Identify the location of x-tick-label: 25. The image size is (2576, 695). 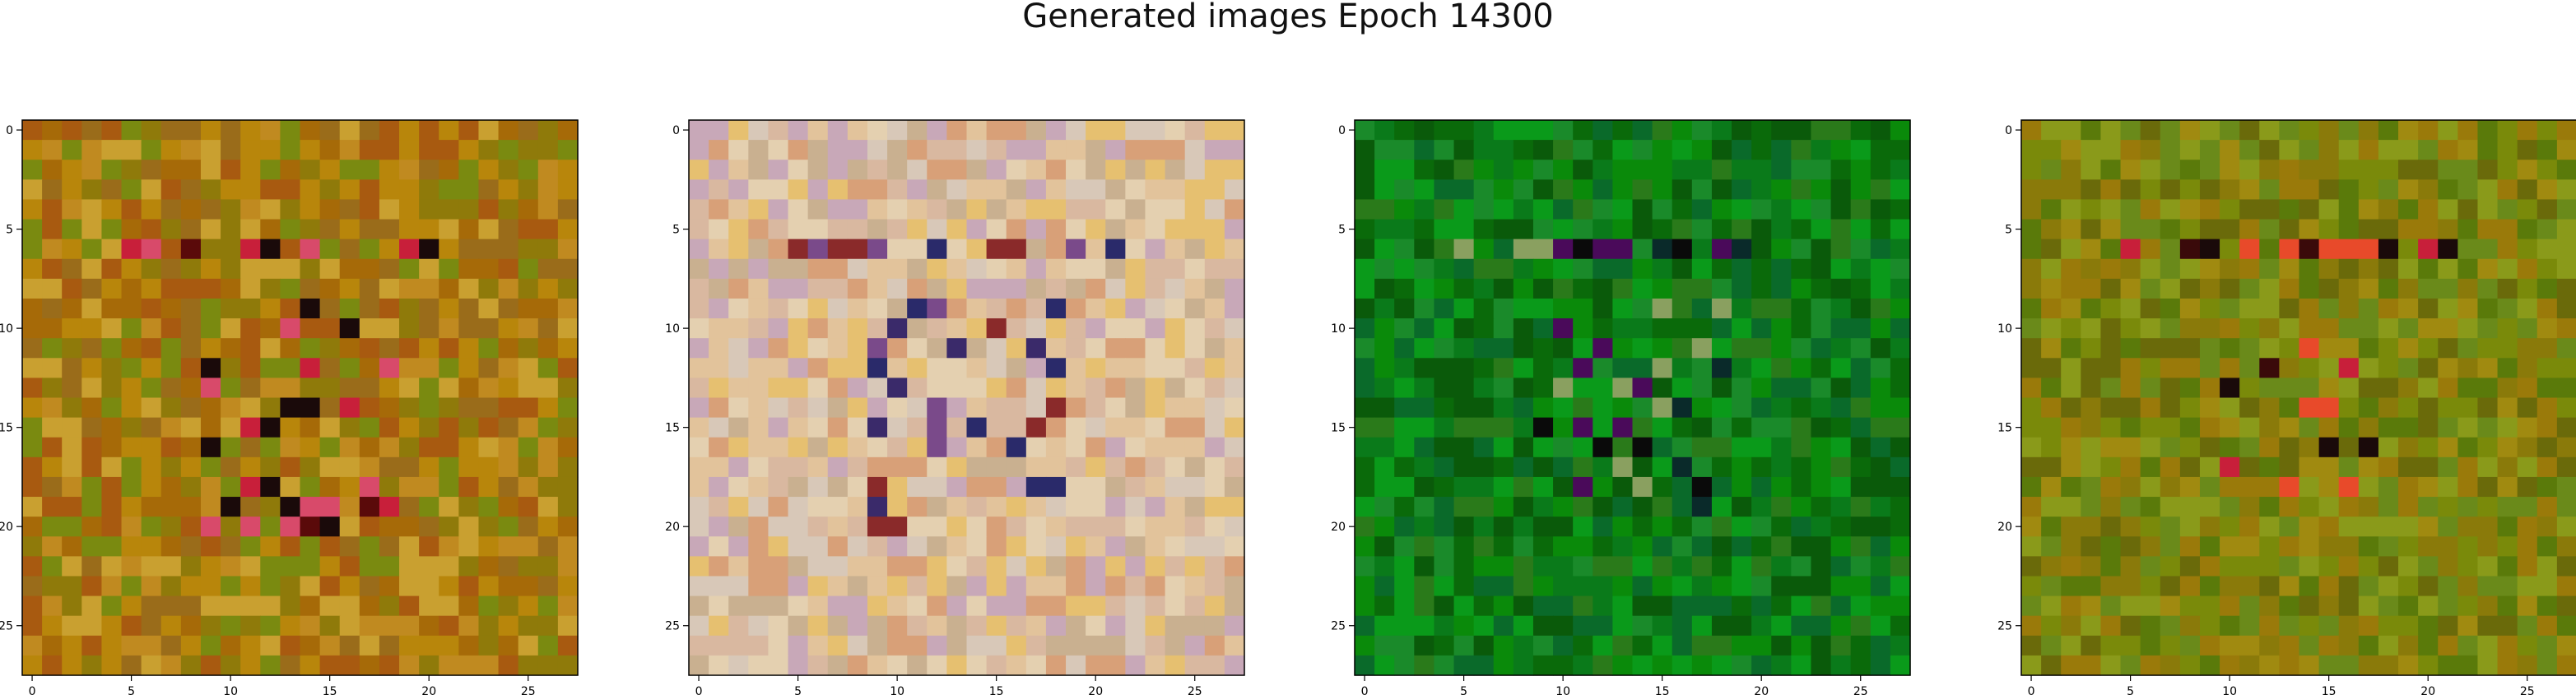
(1860, 690).